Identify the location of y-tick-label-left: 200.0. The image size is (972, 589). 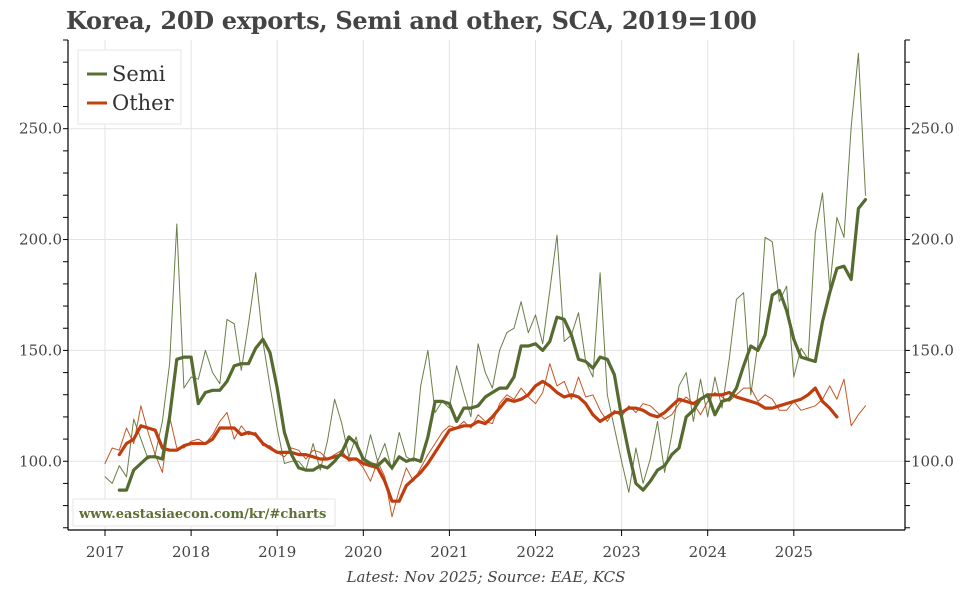
(40, 240).